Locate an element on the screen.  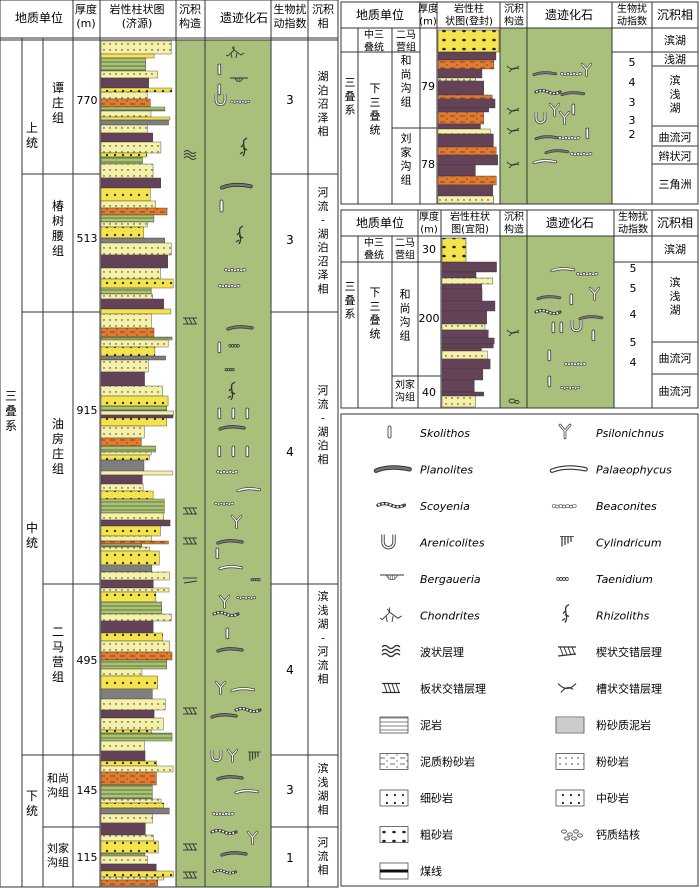
legend-item: 泥质粉砂岩 is located at coordinates (427, 761).